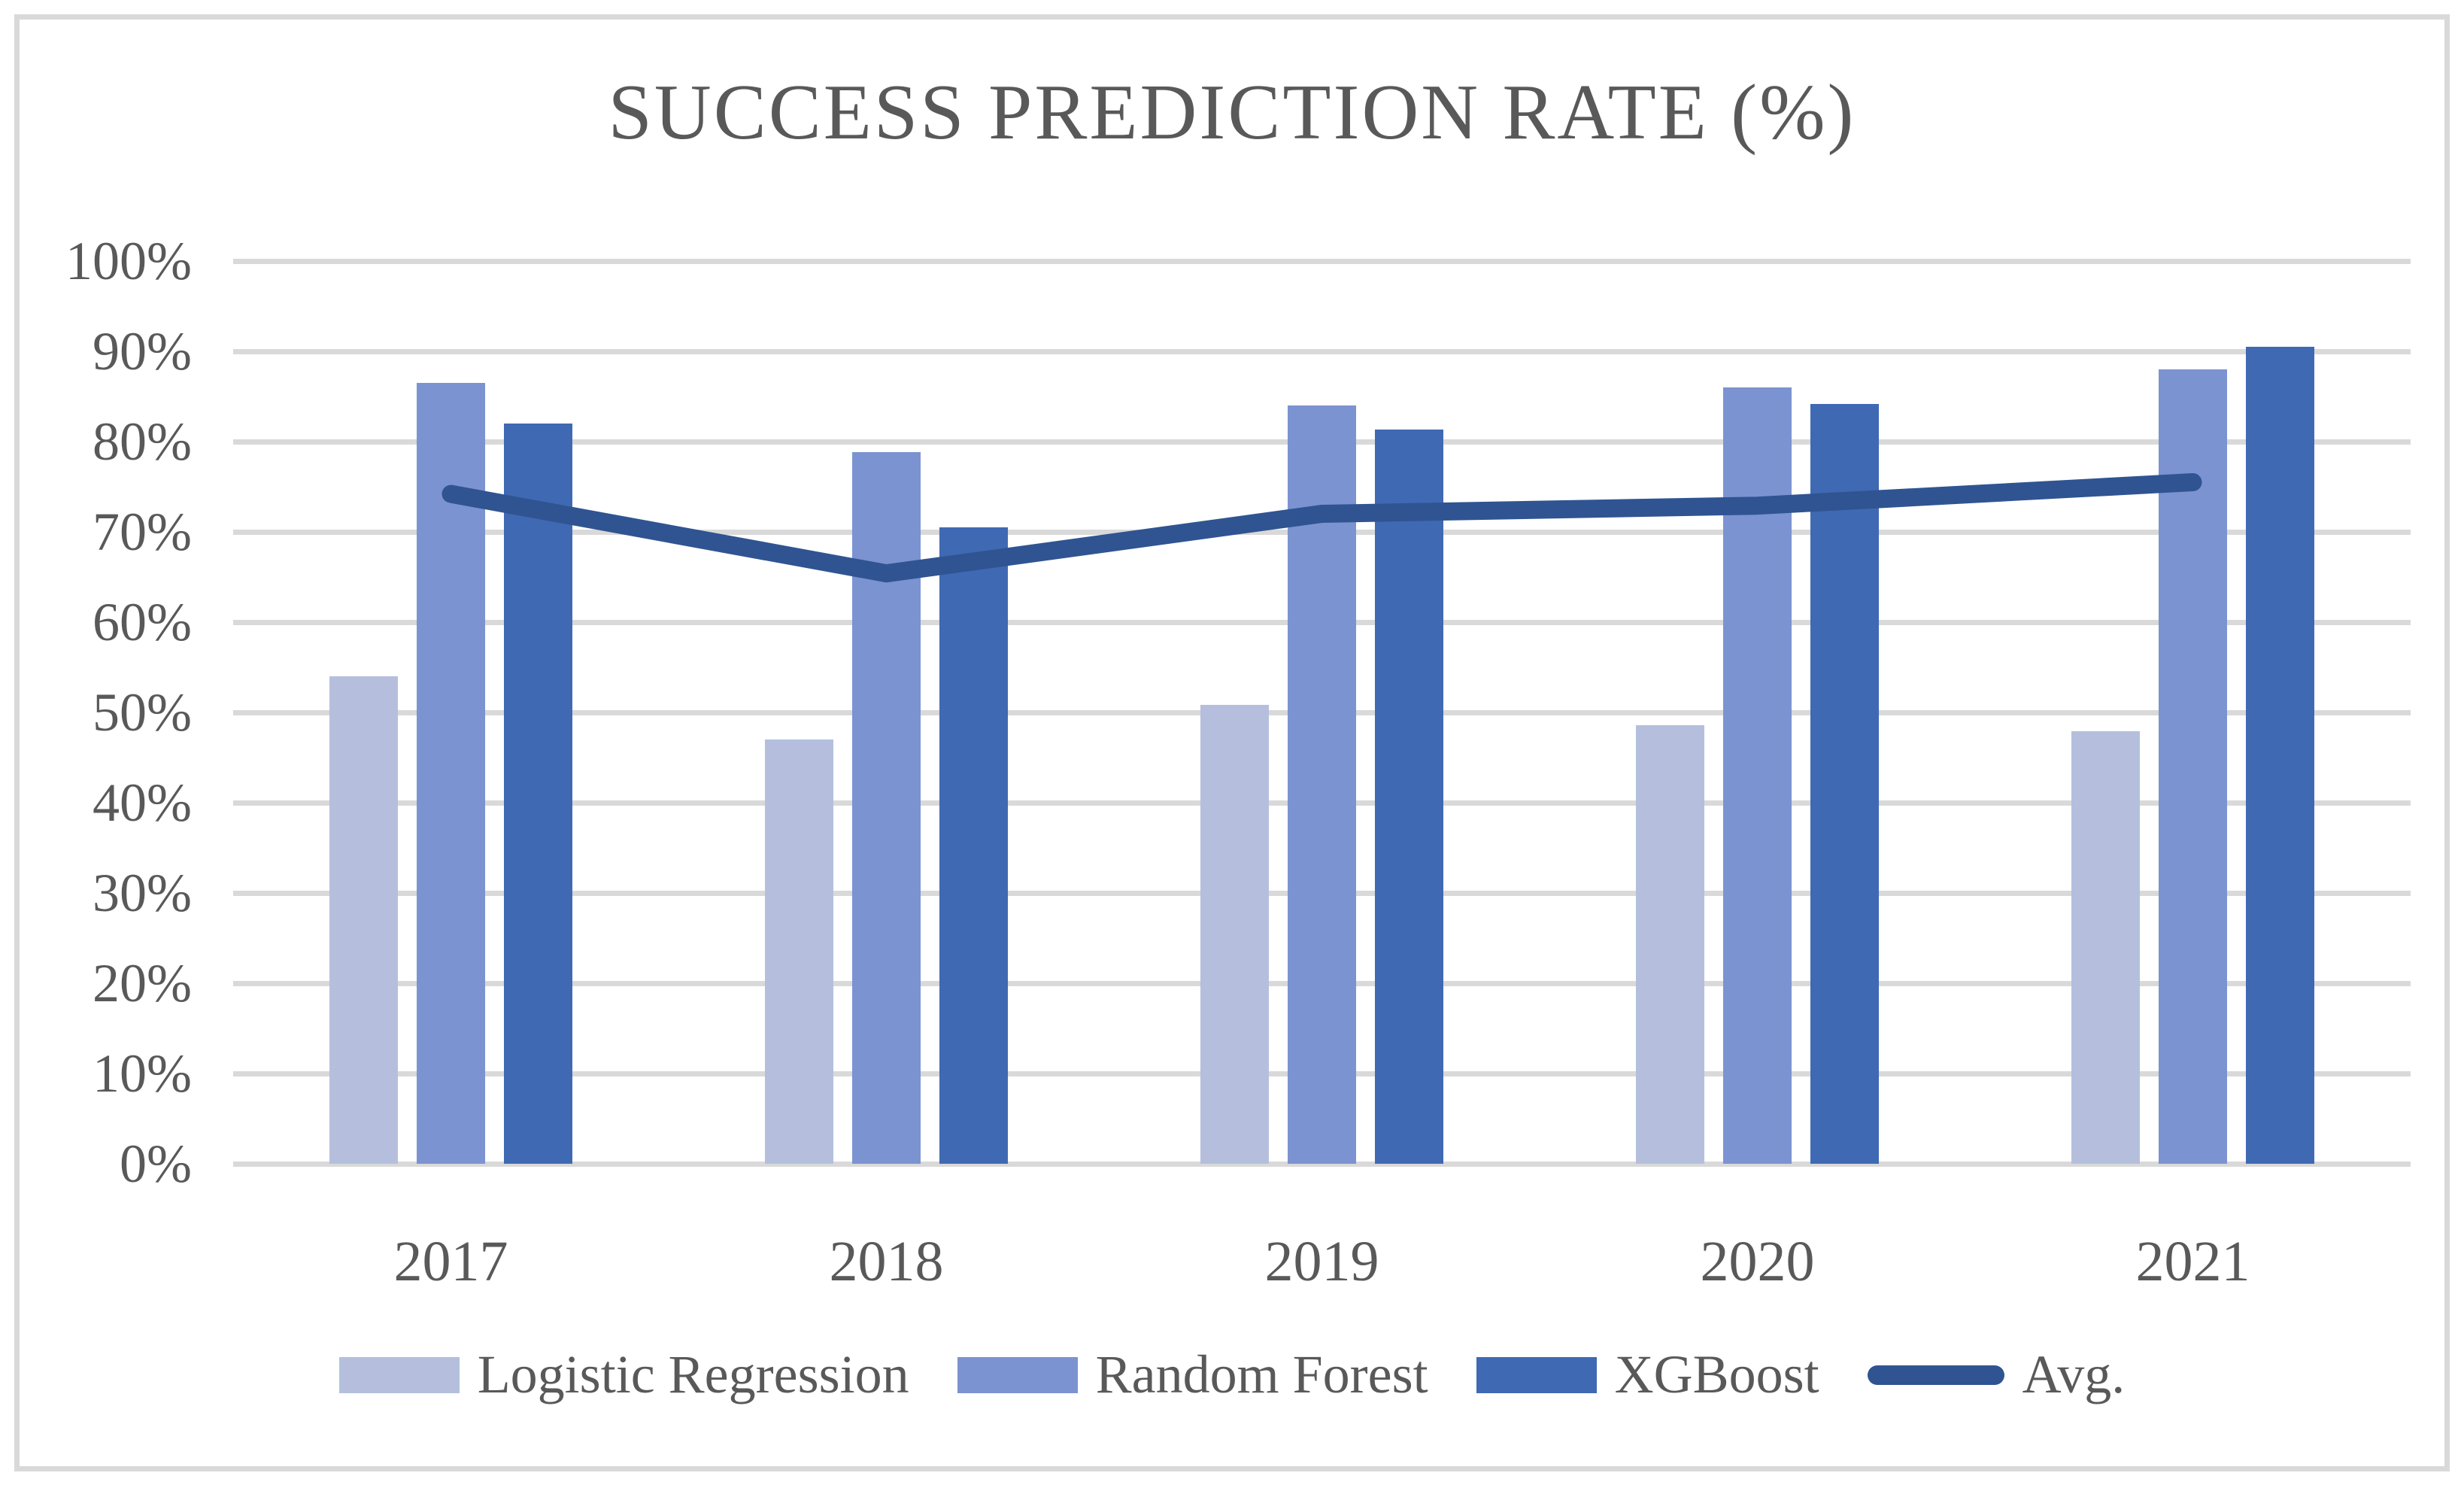 This screenshot has height=1488, width=2464. I want to click on legend-label-avg-: Avg., so click(2074, 1374).